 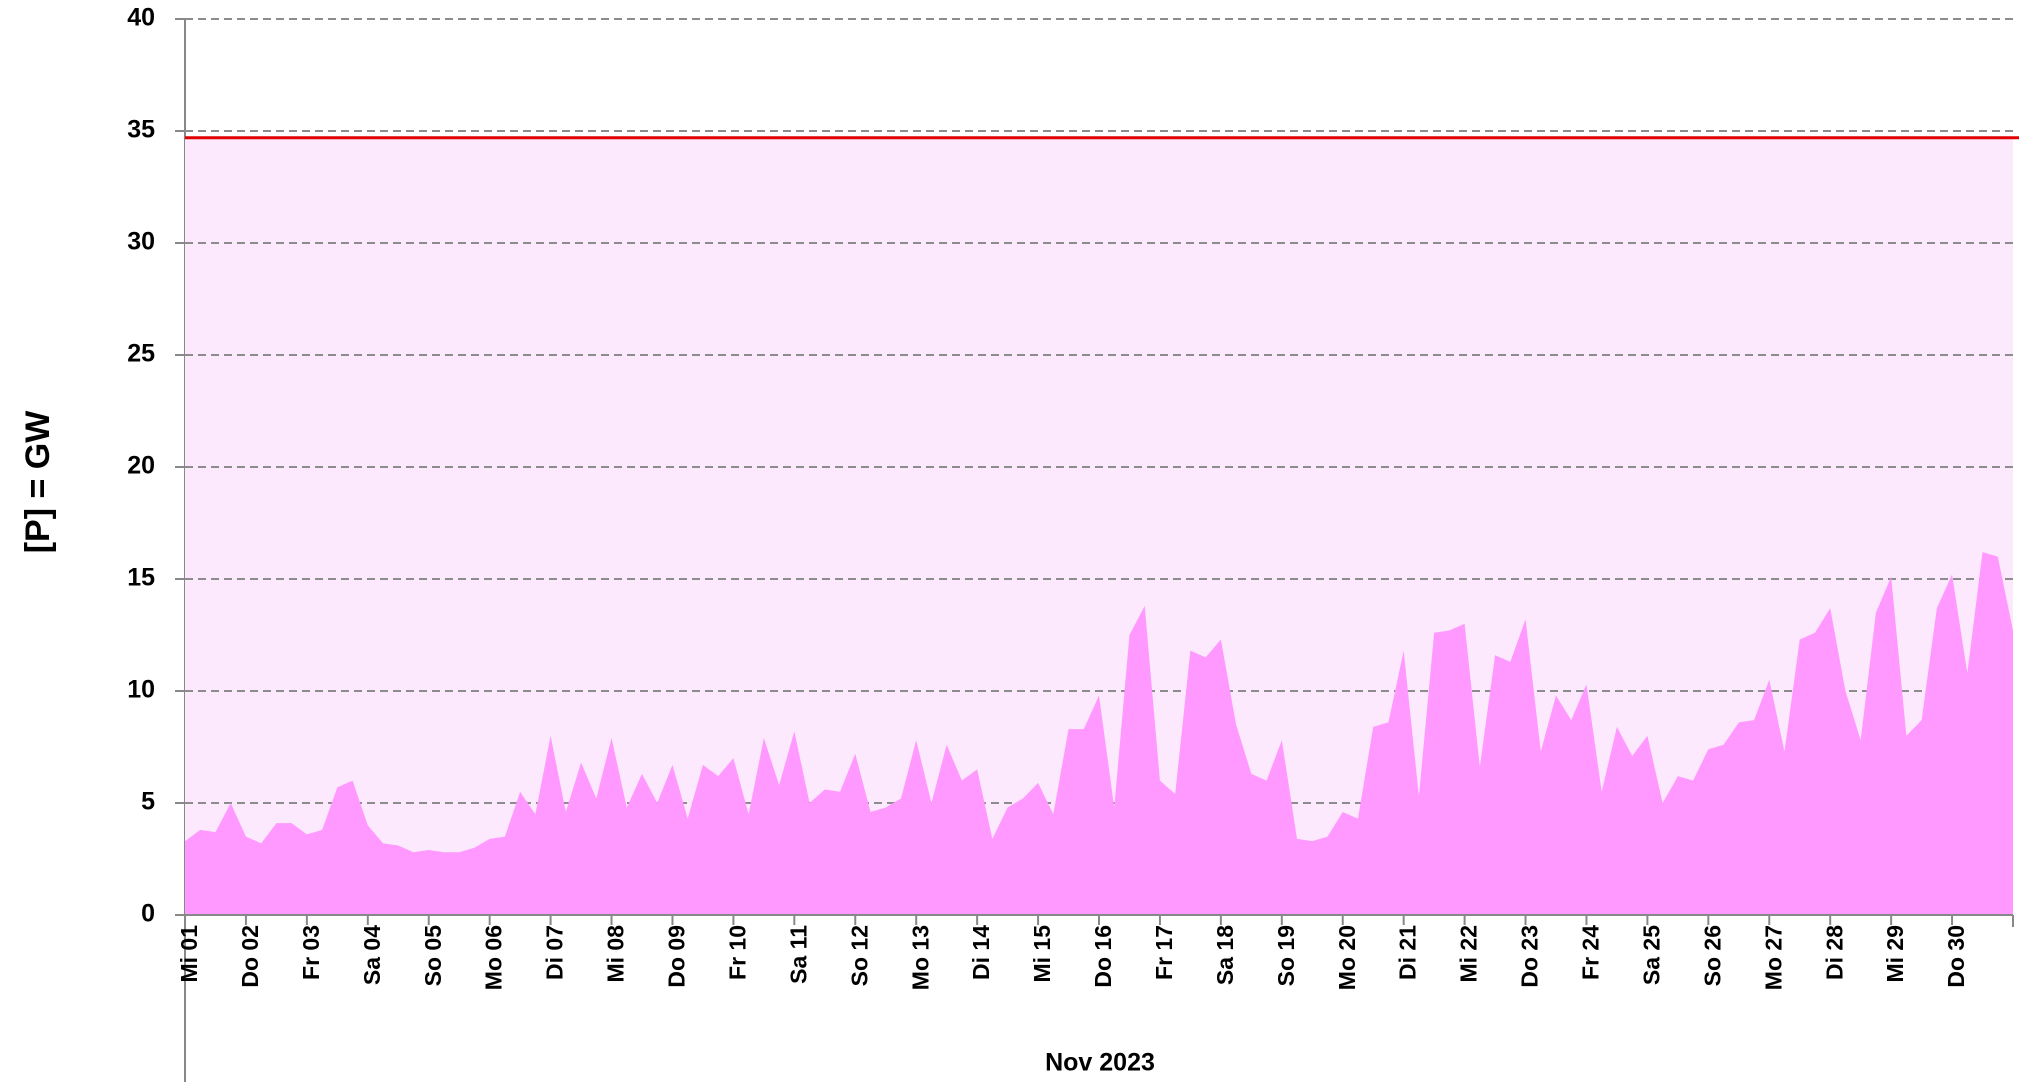 What do you see at coordinates (1042, 954) in the screenshot?
I see `x-tick-label: Mi 15` at bounding box center [1042, 954].